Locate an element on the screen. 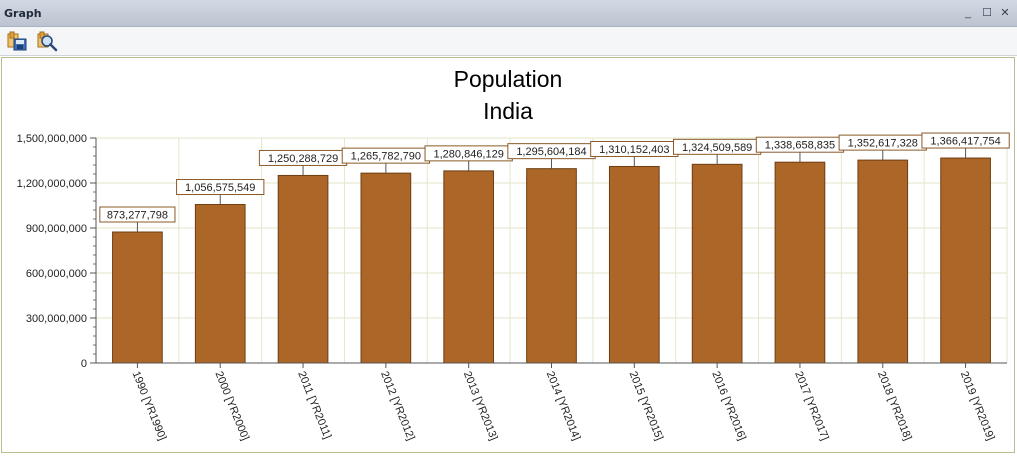 This screenshot has height=457, width=1017. data-label: 1,280,846,129 is located at coordinates (469, 154).